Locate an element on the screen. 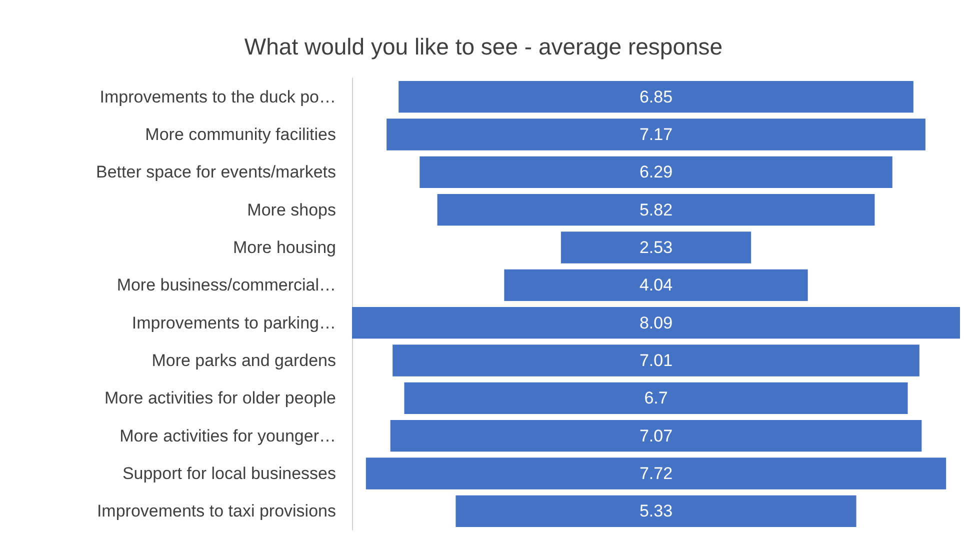 This screenshot has height=536, width=967. category-label: Better space for events/markets is located at coordinates (216, 172).